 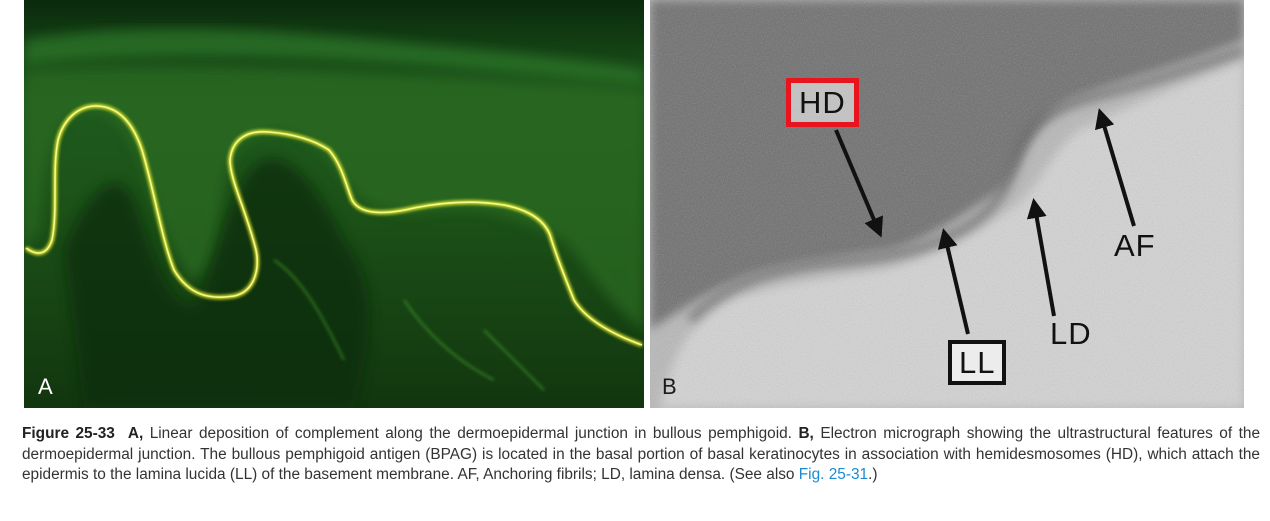 I want to click on ll-arrow, so click(x=953, y=281).